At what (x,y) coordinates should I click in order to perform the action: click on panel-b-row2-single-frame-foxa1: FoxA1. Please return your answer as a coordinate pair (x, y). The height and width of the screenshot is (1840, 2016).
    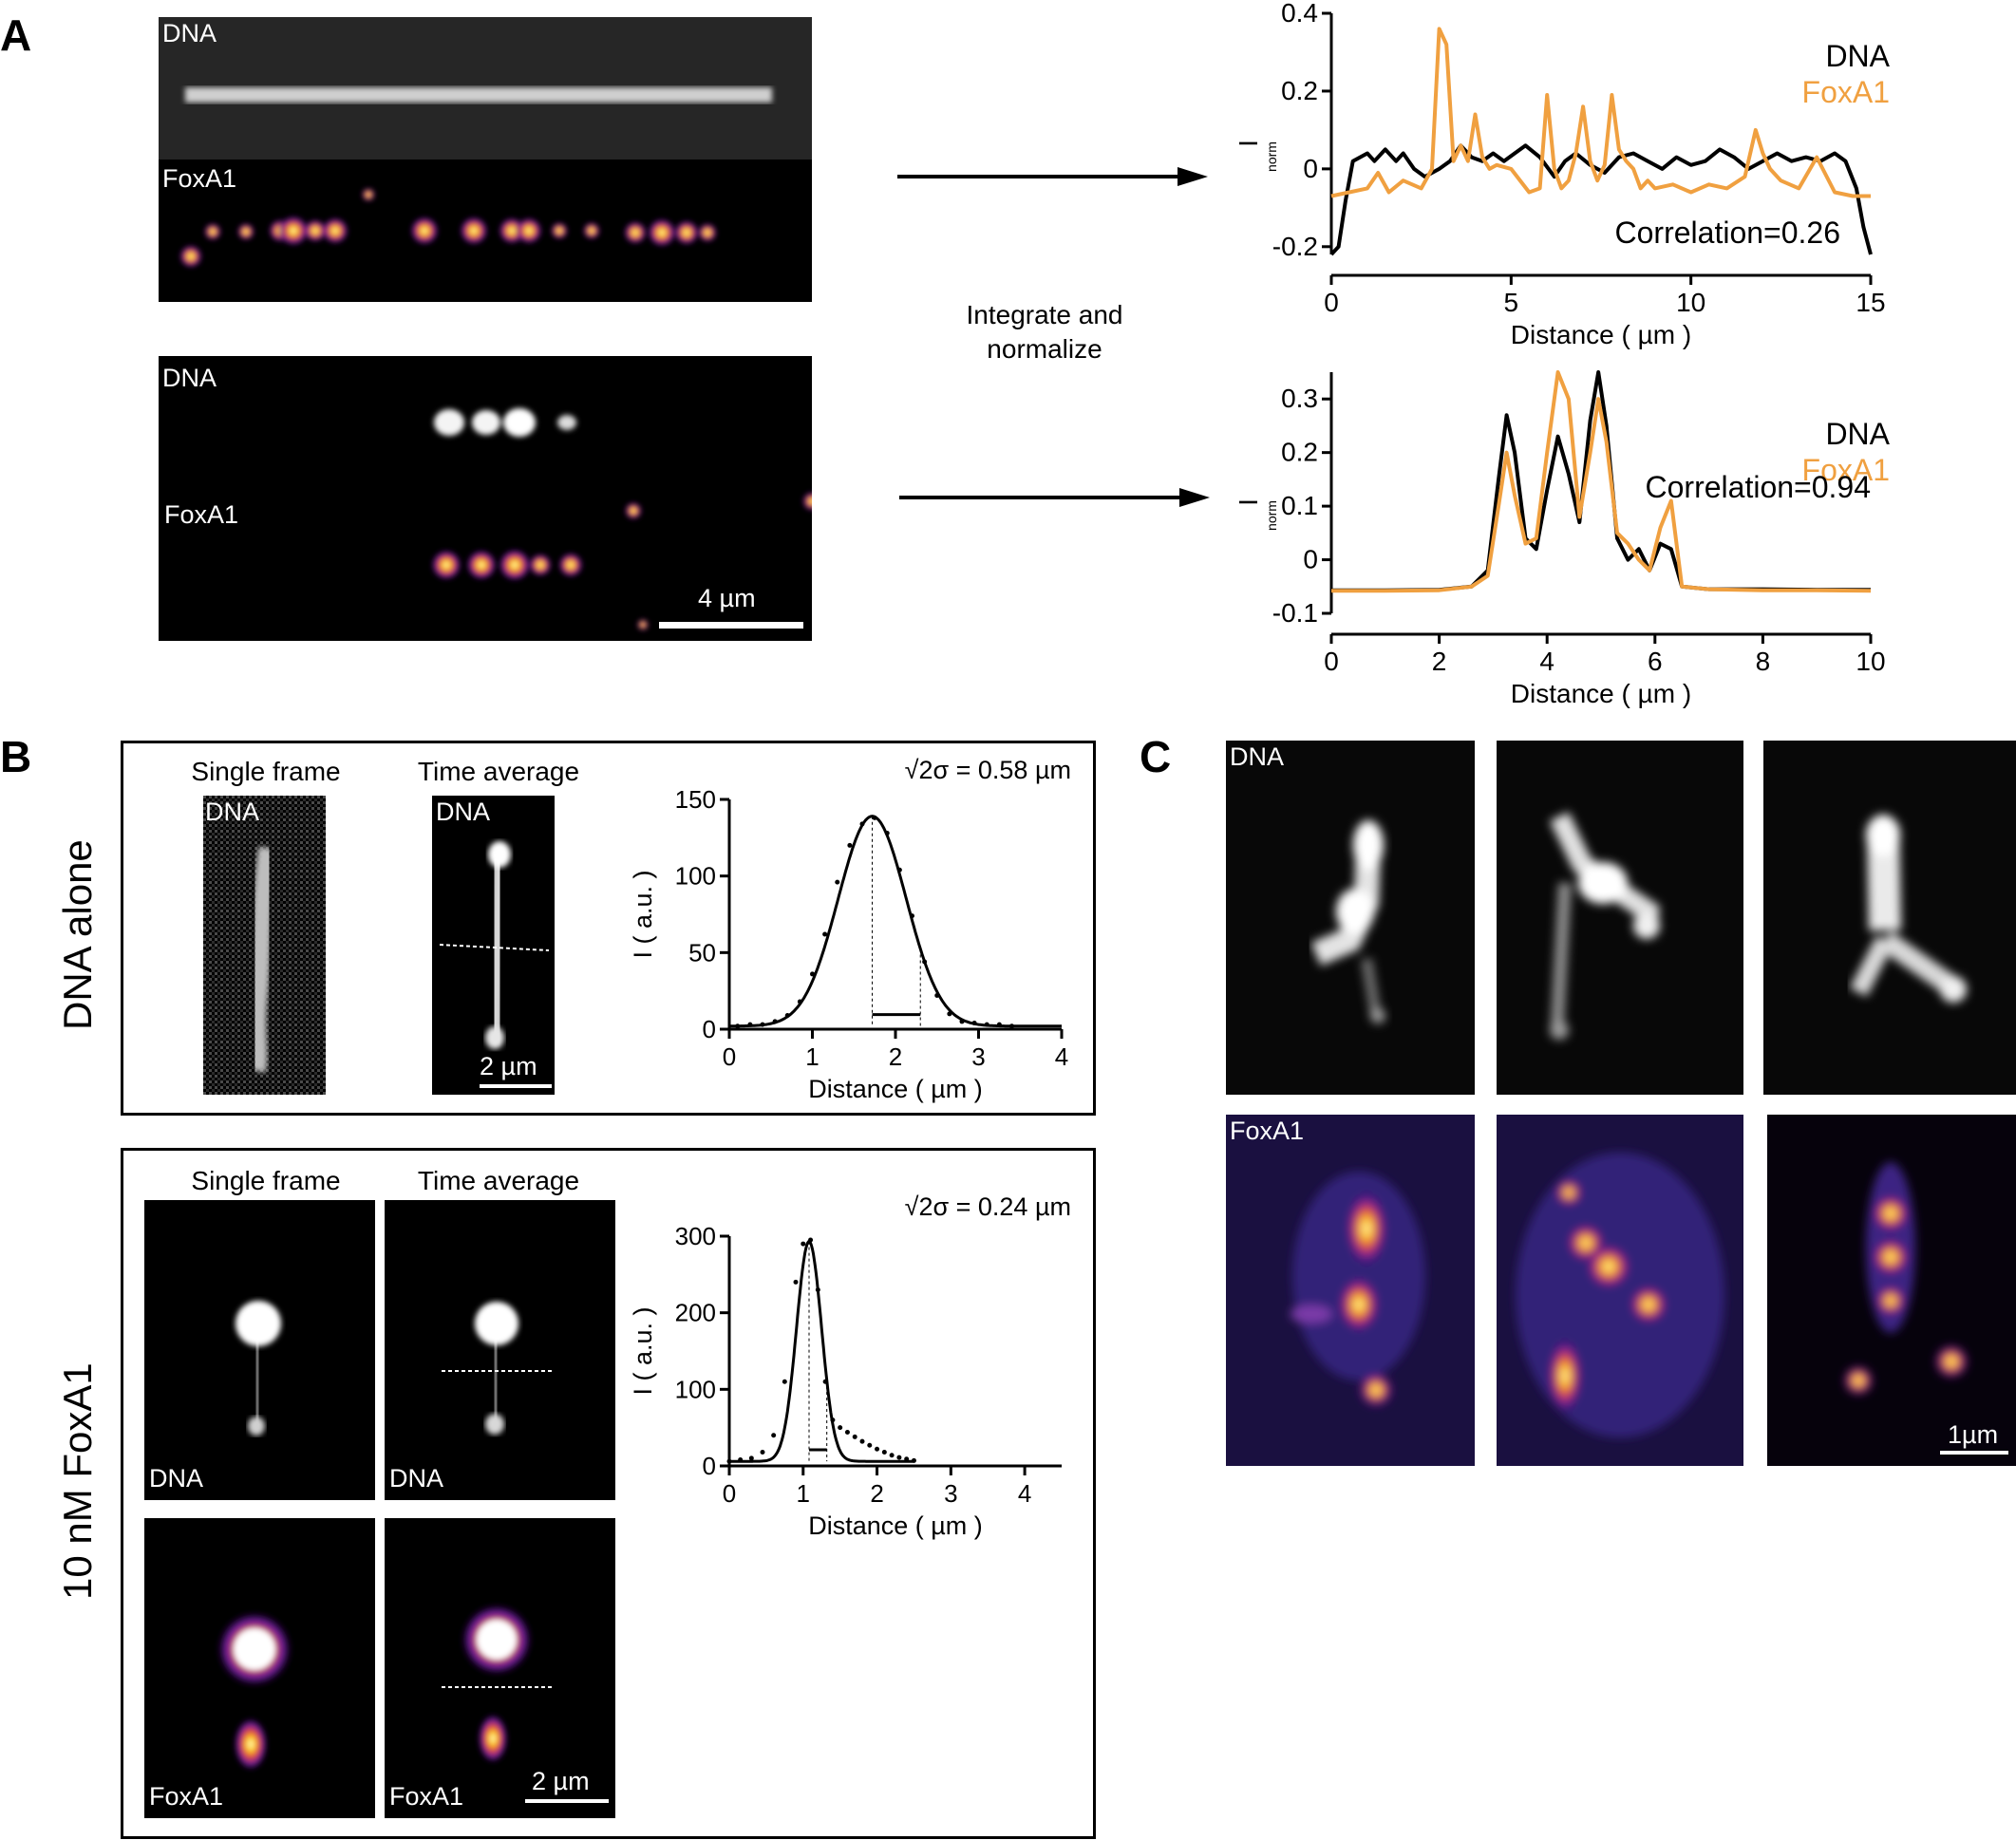
    Looking at the image, I should click on (259, 1668).